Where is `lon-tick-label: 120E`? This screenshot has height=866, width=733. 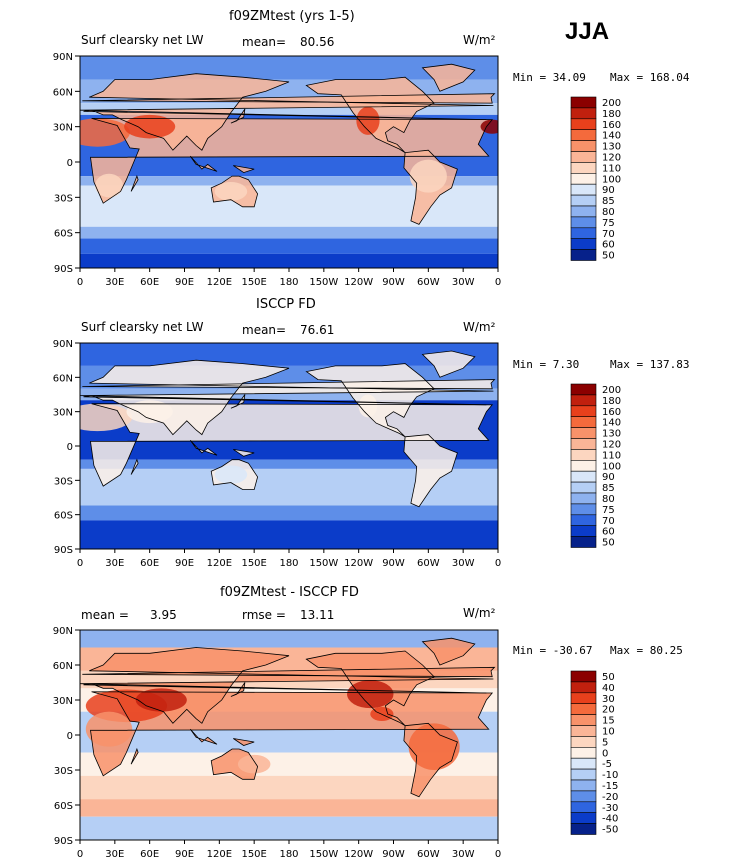
lon-tick-label: 120E is located at coordinates (219, 563).